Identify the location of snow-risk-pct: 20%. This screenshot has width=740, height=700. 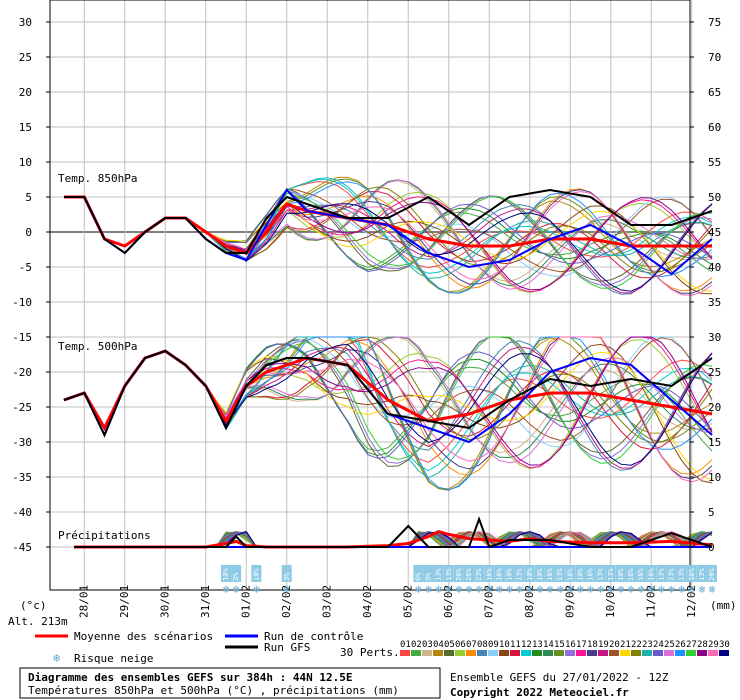
(712, 574).